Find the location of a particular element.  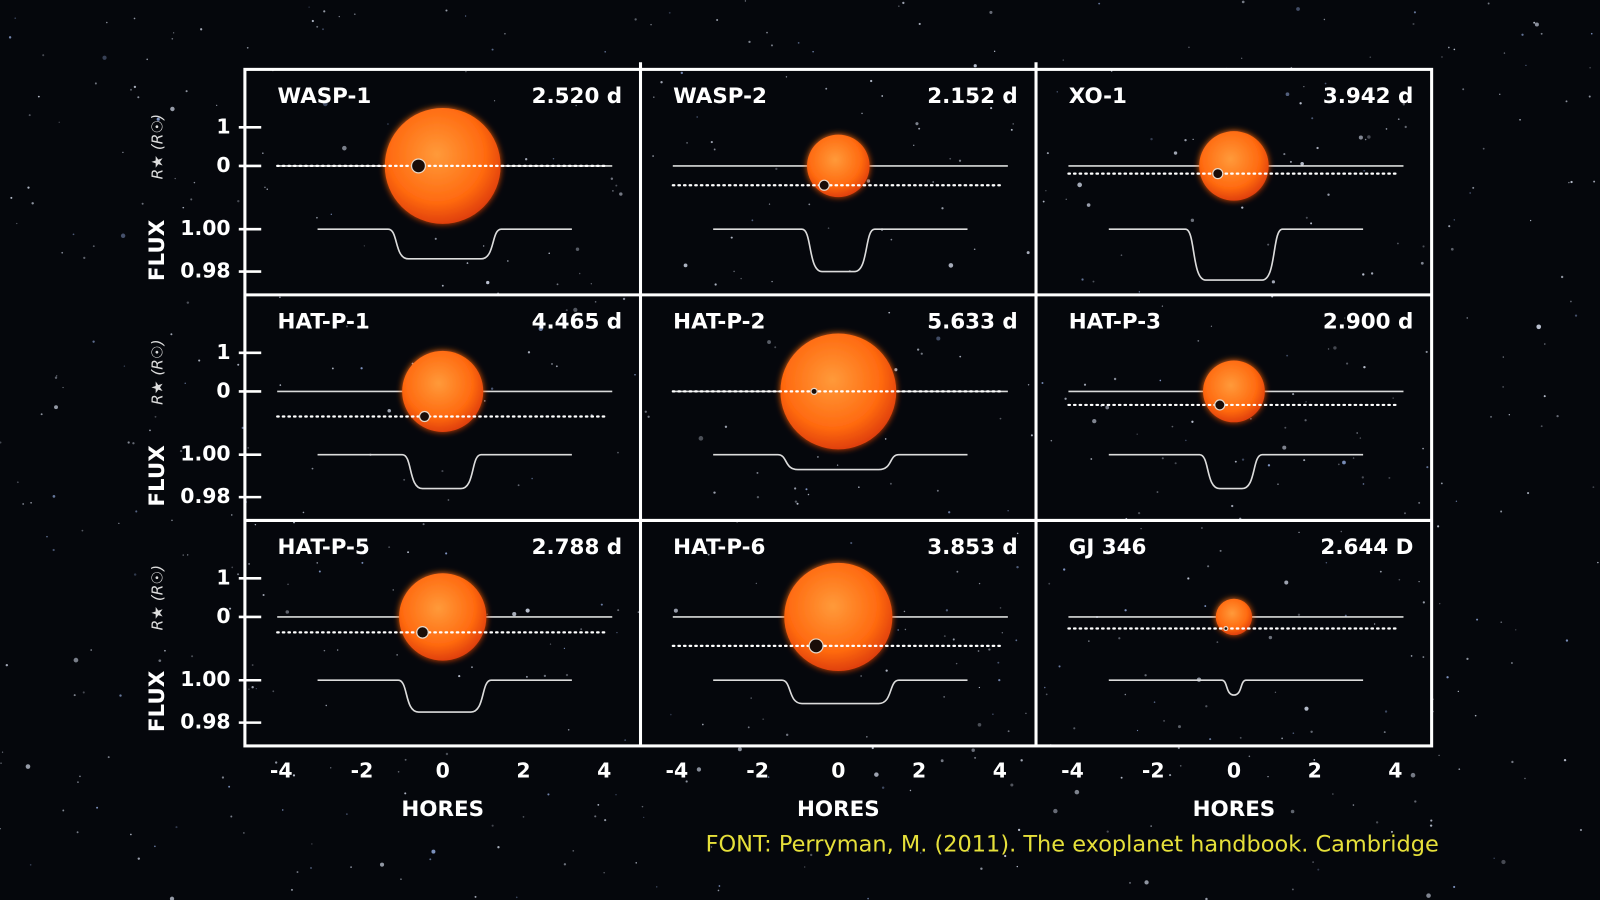

panel-name: WASP-2 is located at coordinates (720, 96).